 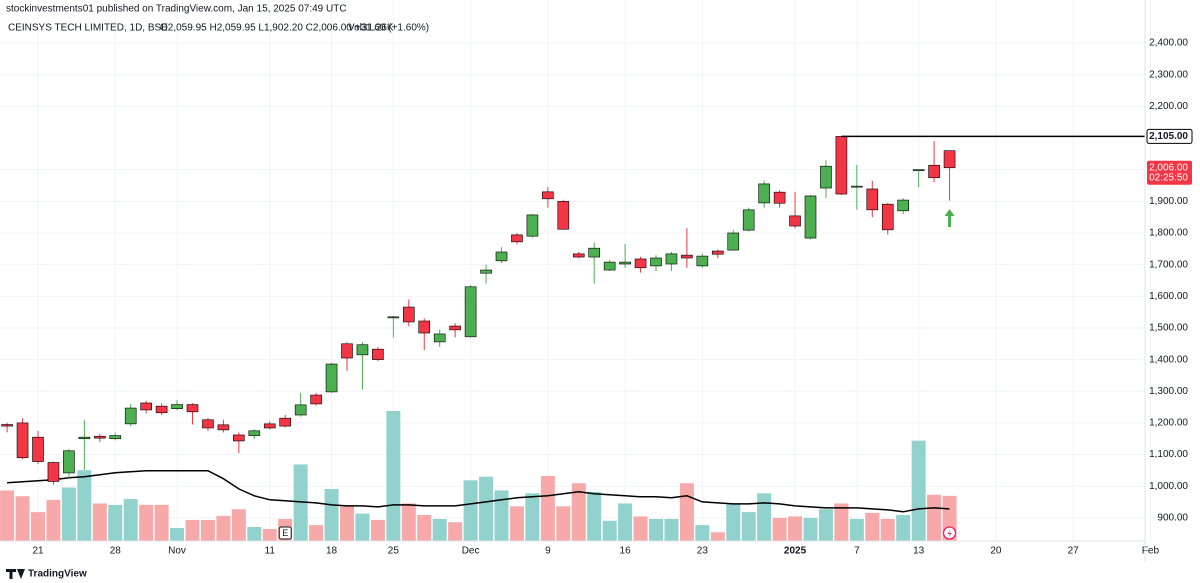 I want to click on x-tick-label: 11, so click(x=270, y=551).